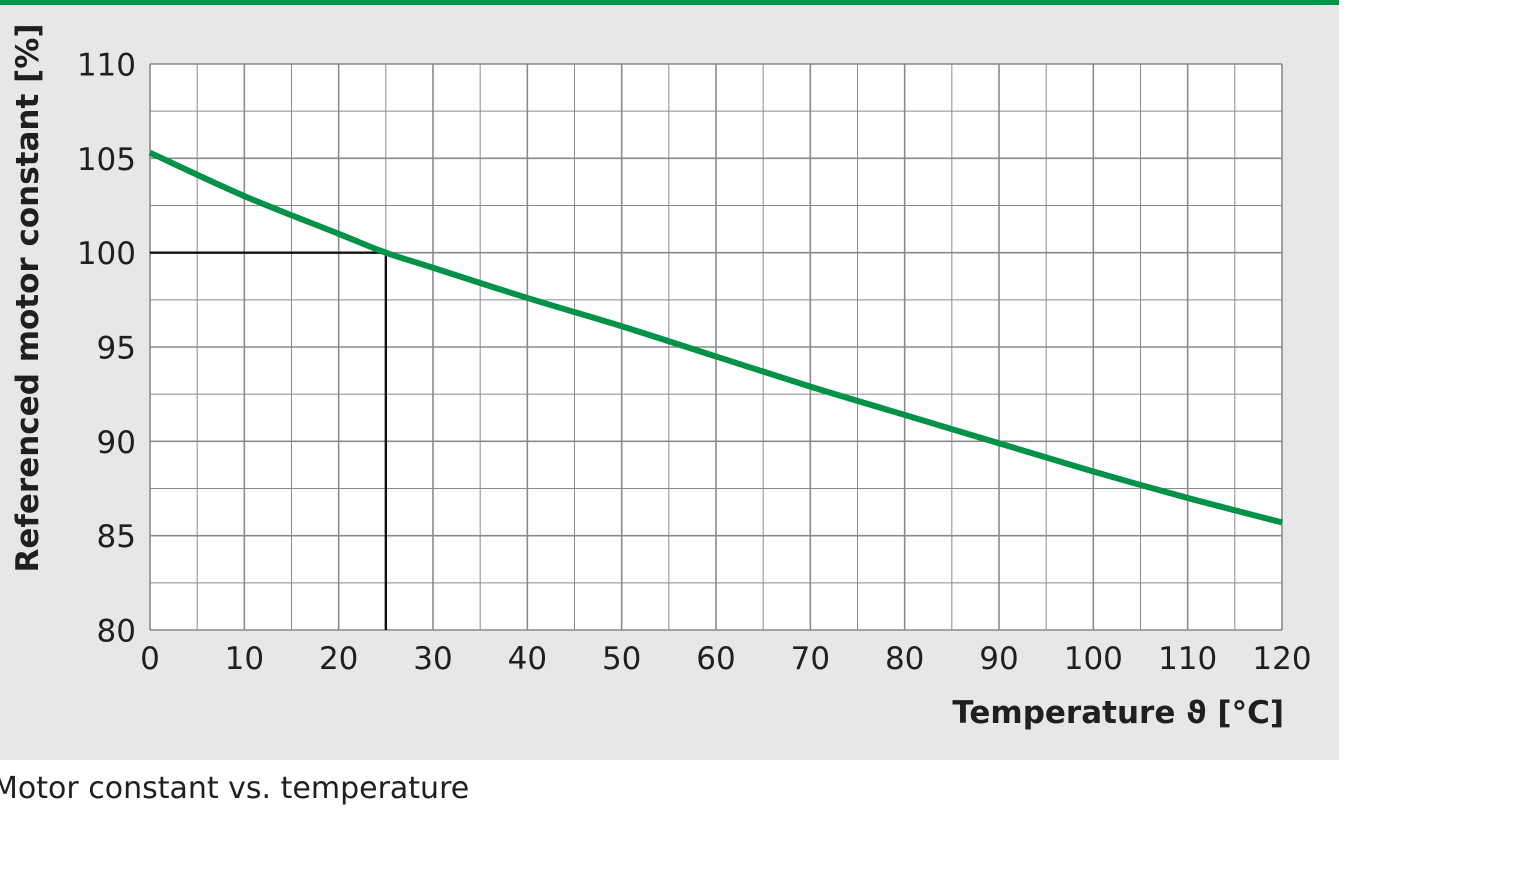 The height and width of the screenshot is (877, 1513). I want to click on x-tick-label: 120, so click(1281, 659).